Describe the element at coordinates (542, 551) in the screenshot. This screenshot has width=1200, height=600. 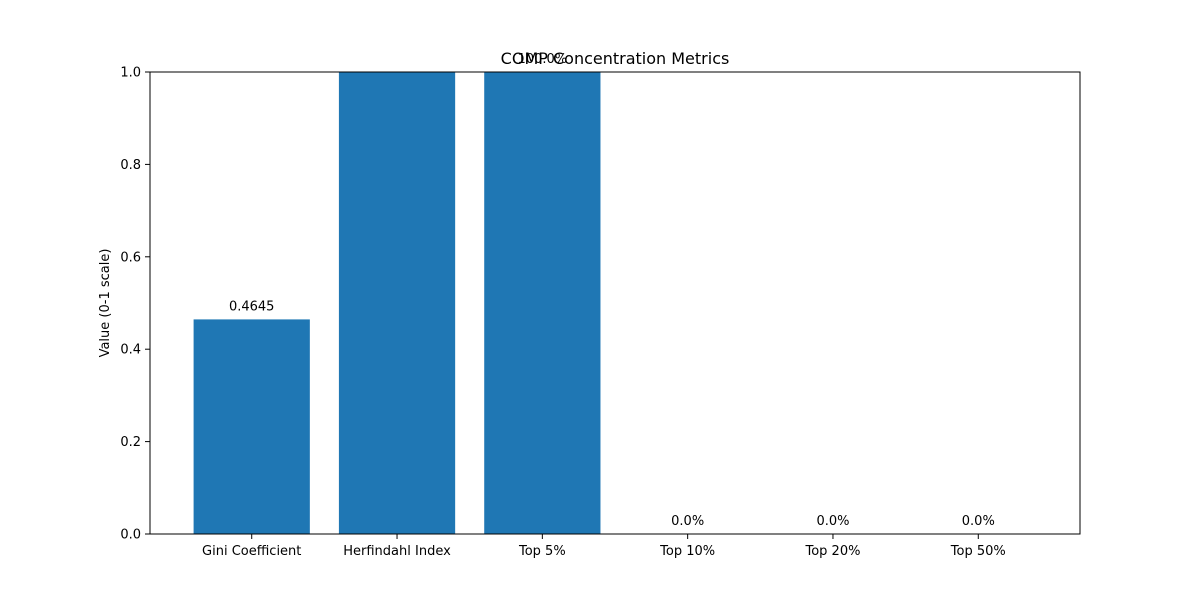
I see `x-tick-label-2: Top 5%` at that location.